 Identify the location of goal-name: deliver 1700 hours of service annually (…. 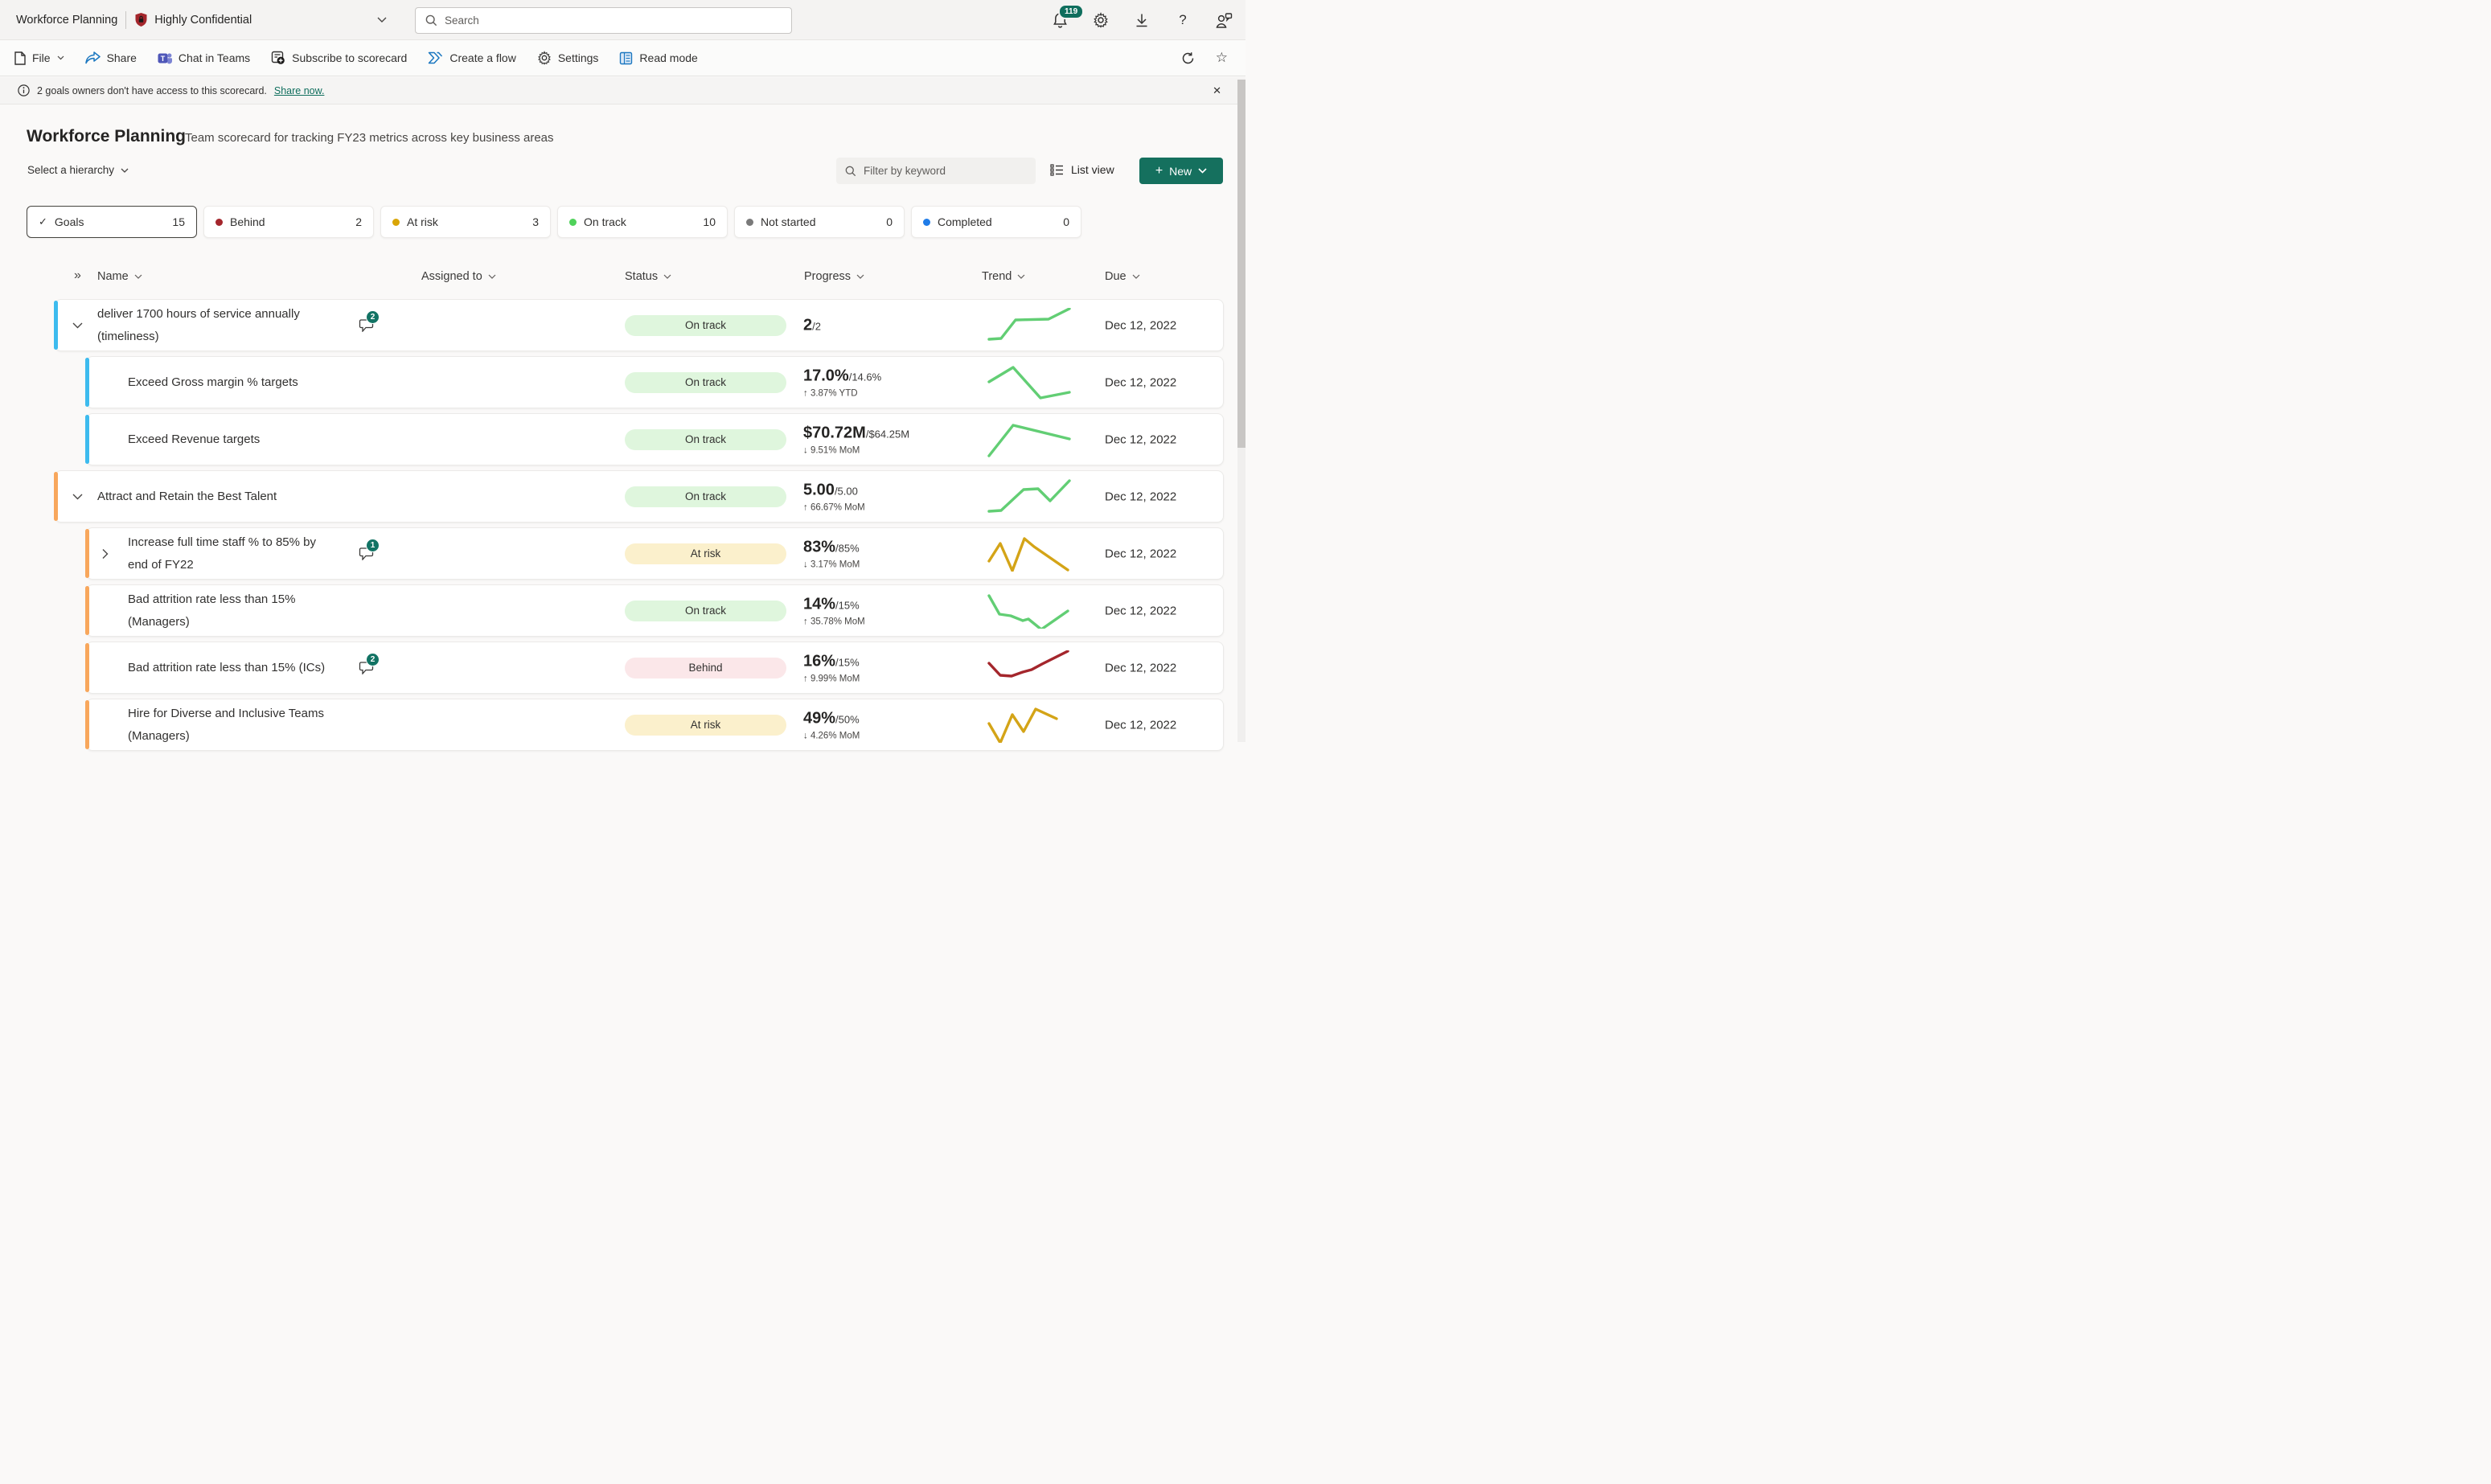
(198, 324).